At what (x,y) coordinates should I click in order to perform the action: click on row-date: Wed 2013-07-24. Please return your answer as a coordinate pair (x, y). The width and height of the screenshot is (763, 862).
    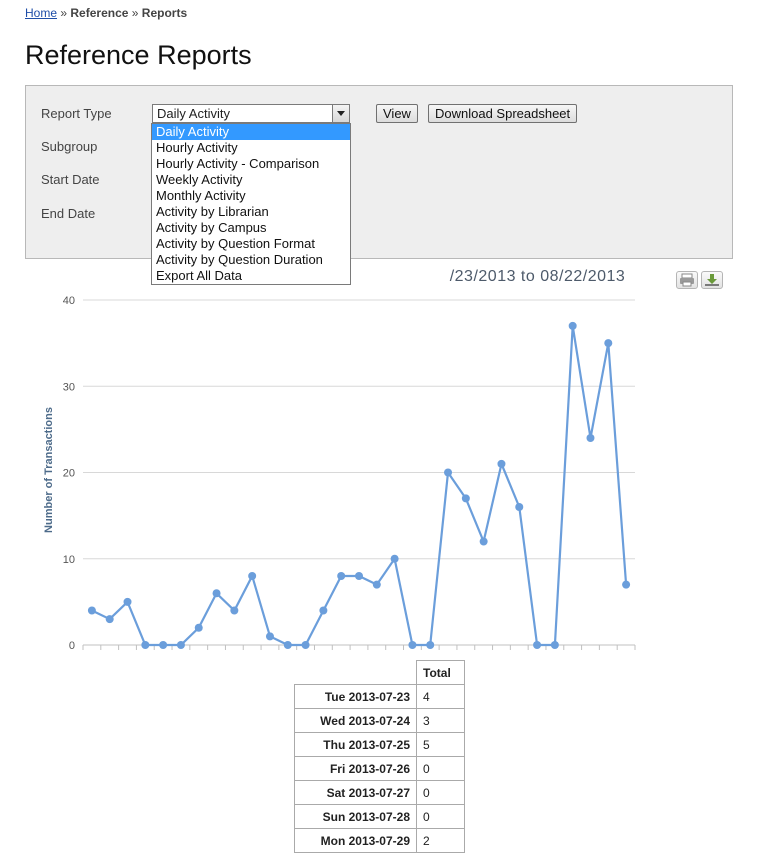
    Looking at the image, I should click on (355, 720).